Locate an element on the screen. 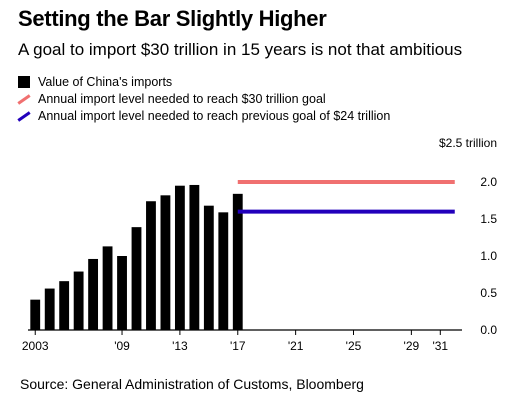 The width and height of the screenshot is (513, 414). x-tick-label: '25 is located at coordinates (354, 346).